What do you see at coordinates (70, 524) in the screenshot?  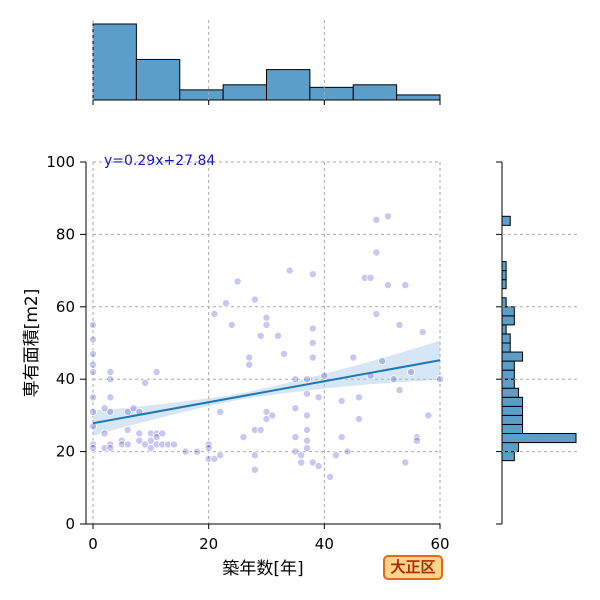 I see `y-tick-label: 0` at bounding box center [70, 524].